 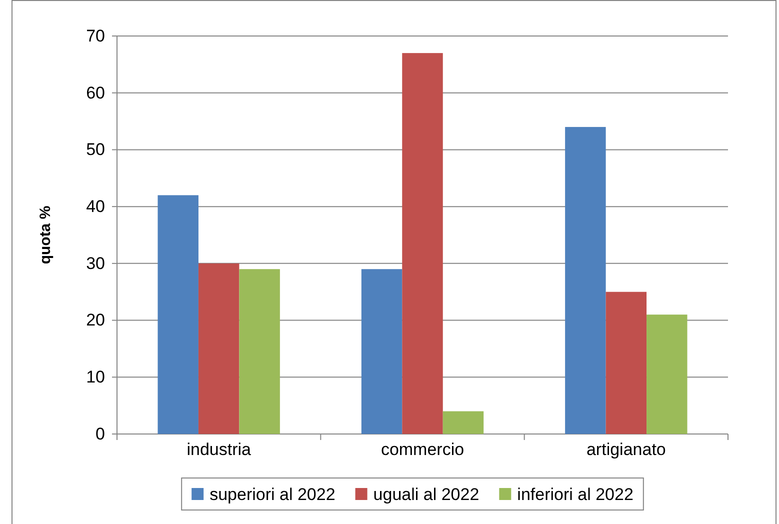 What do you see at coordinates (95, 263) in the screenshot?
I see `y-tick-label: 30` at bounding box center [95, 263].